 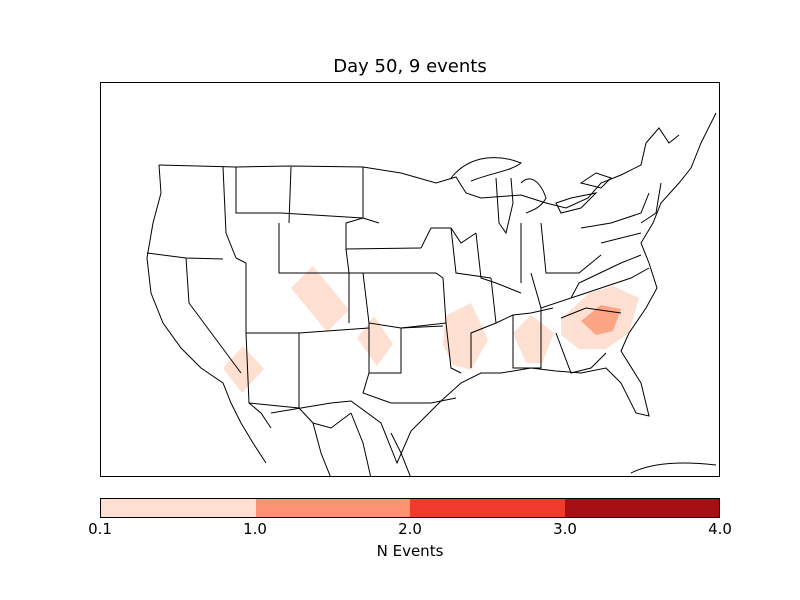 What do you see at coordinates (243, 369) in the screenshot?
I see `event-region-arizona` at bounding box center [243, 369].